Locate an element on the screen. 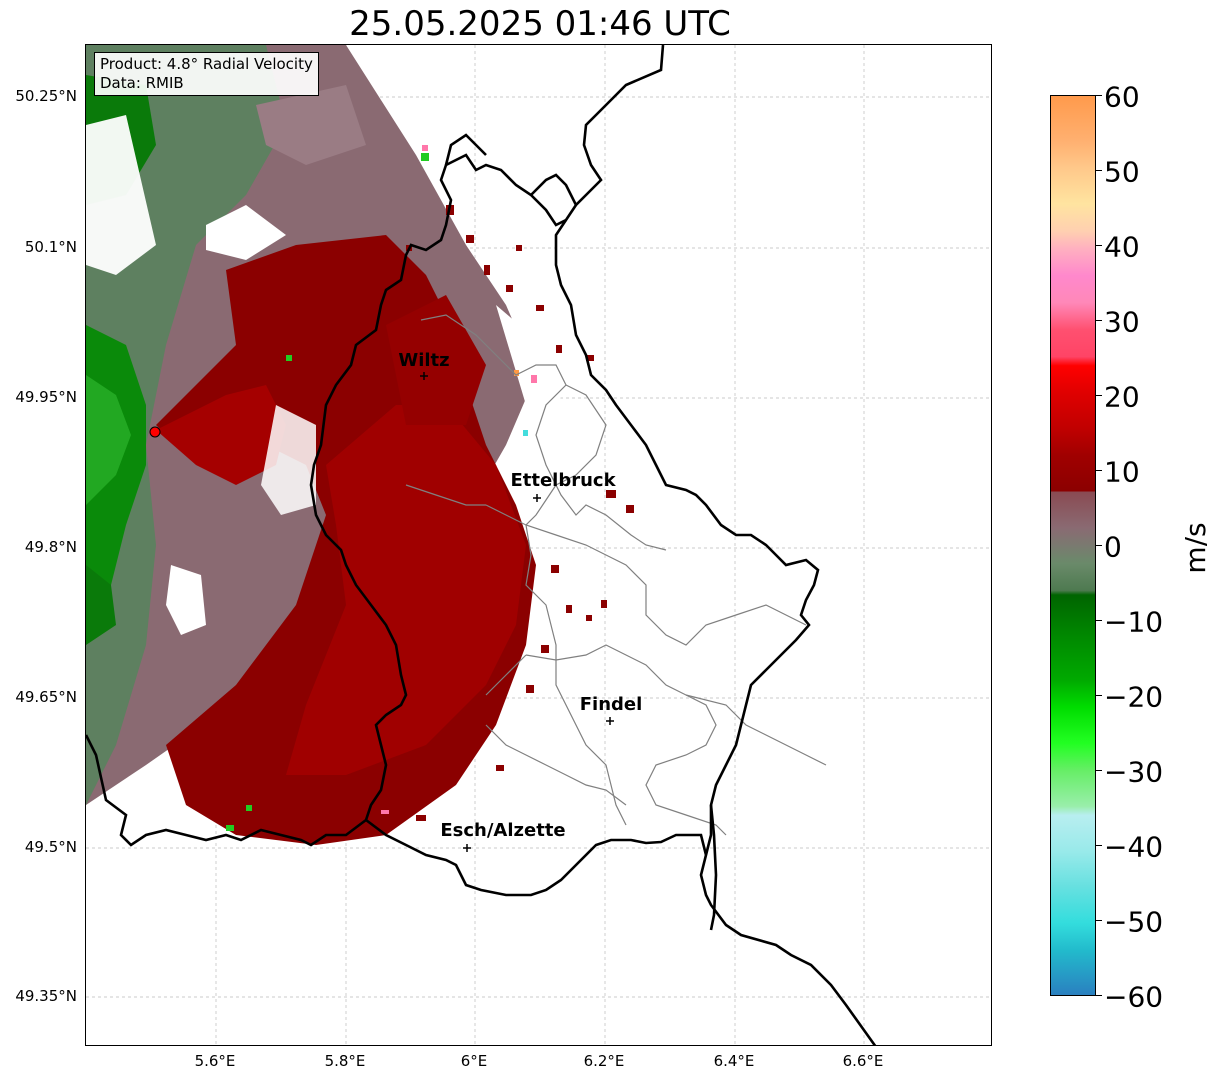  lon-label: 6°E is located at coordinates (474, 1061).